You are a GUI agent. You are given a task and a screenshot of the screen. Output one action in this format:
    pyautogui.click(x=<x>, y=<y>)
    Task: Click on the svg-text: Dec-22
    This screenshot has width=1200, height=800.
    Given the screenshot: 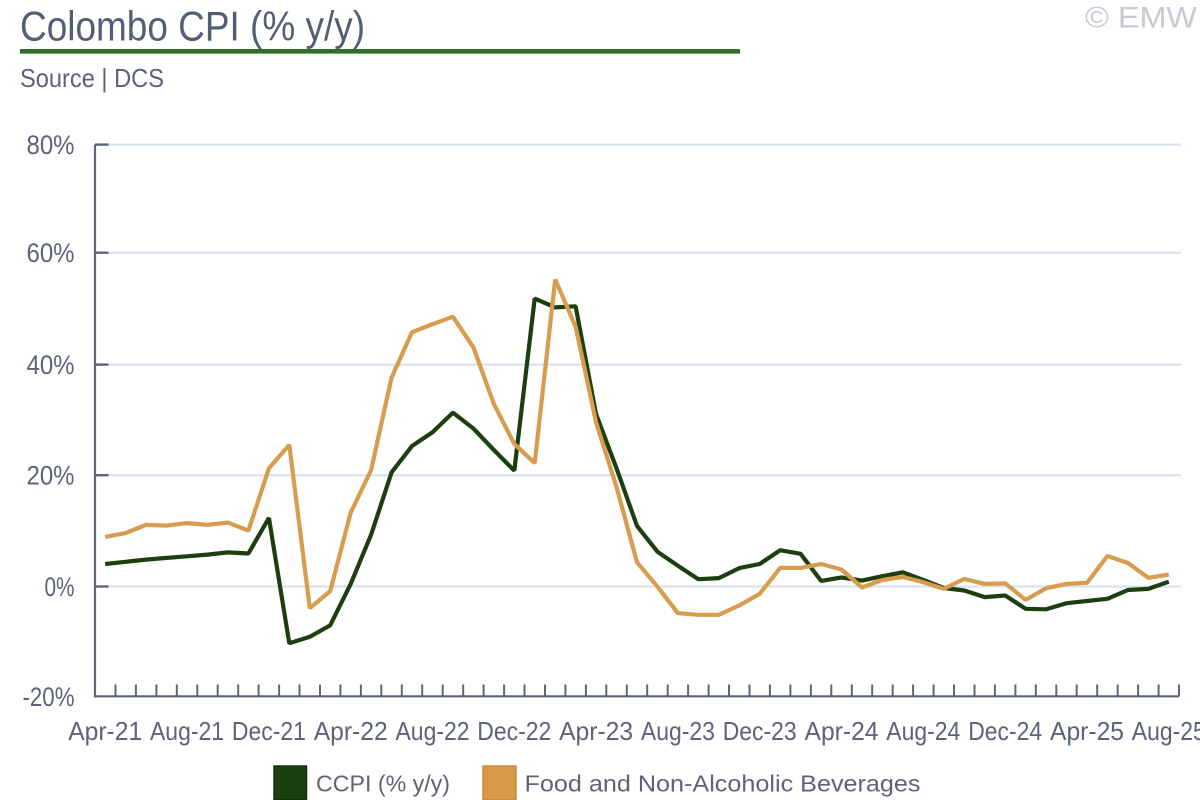 What is the action you would take?
    pyautogui.click(x=514, y=731)
    